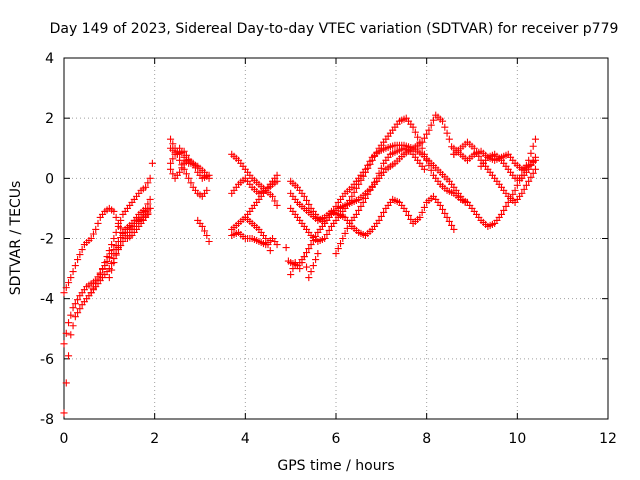 The image size is (640, 480). I want to click on y-axis-label: SDTVAR / TECUs, so click(16, 238).